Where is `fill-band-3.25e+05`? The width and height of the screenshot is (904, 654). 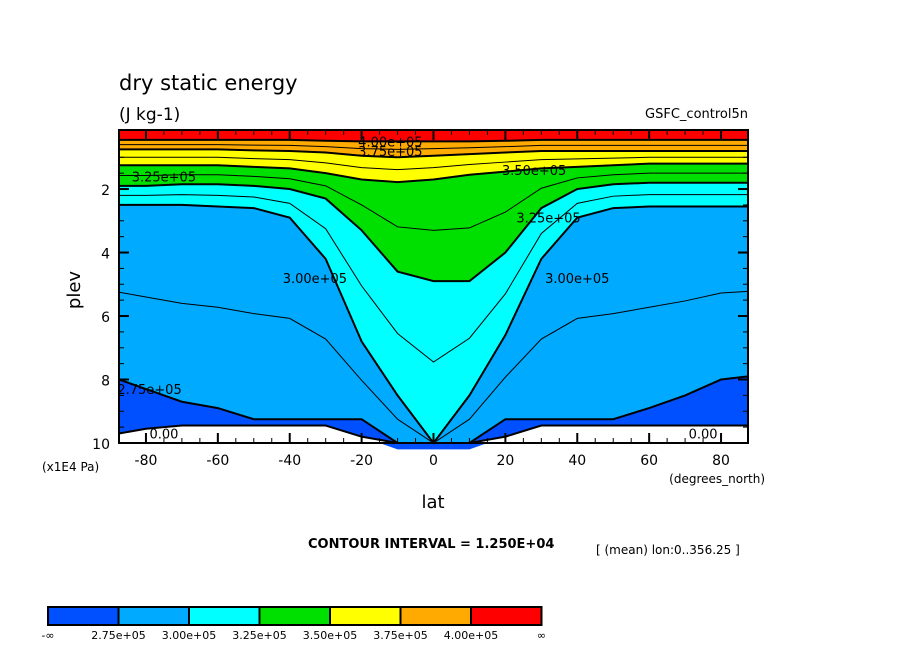
fill-band-3.25e+05 is located at coordinates (433, 222).